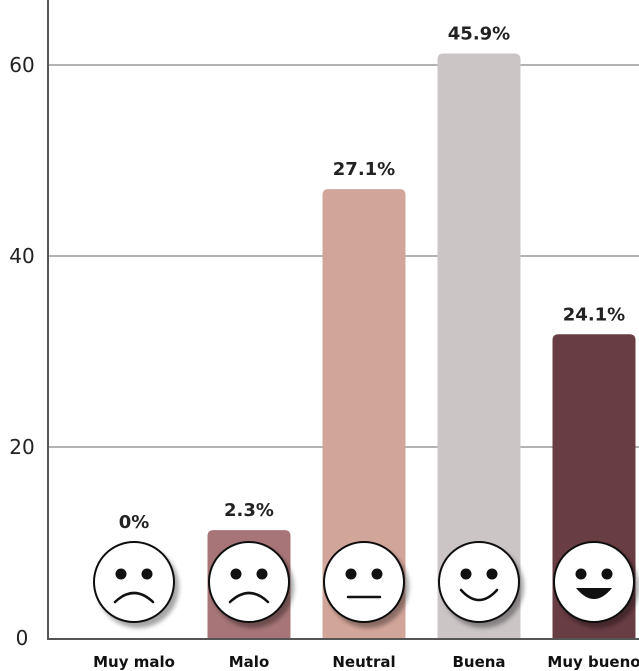  I want to click on data-label: 27.1%, so click(364, 169).